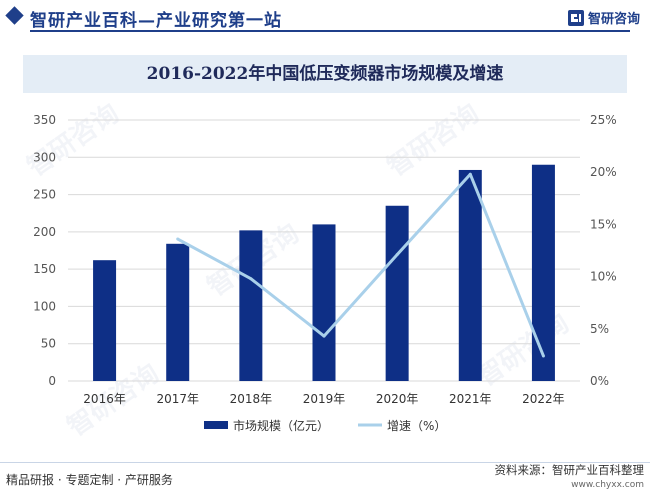  Describe the element at coordinates (570, 478) in the screenshot. I see `footer-source: 资料来源：智研产业百科整理 www.chyxx.com` at that location.